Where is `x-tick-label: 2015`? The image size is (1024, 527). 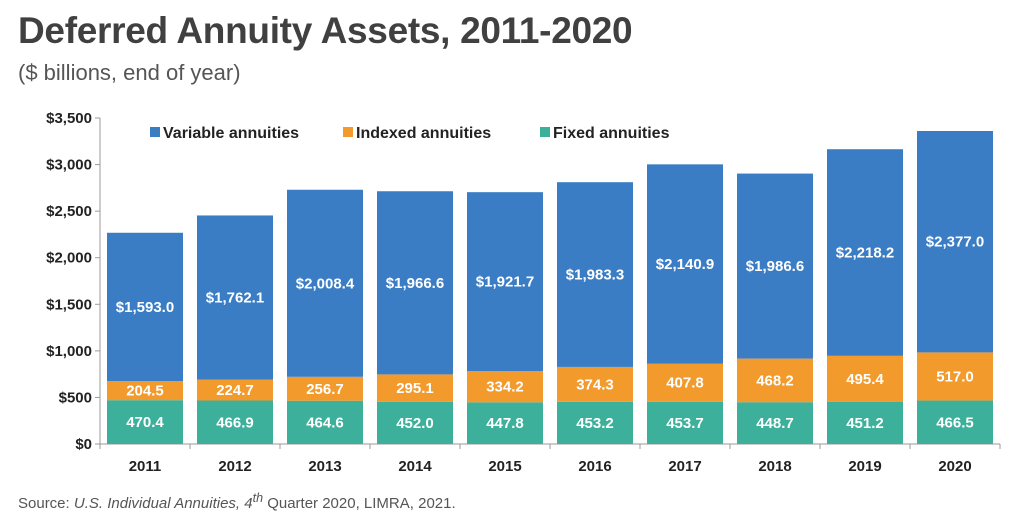 x-tick-label: 2015 is located at coordinates (504, 466).